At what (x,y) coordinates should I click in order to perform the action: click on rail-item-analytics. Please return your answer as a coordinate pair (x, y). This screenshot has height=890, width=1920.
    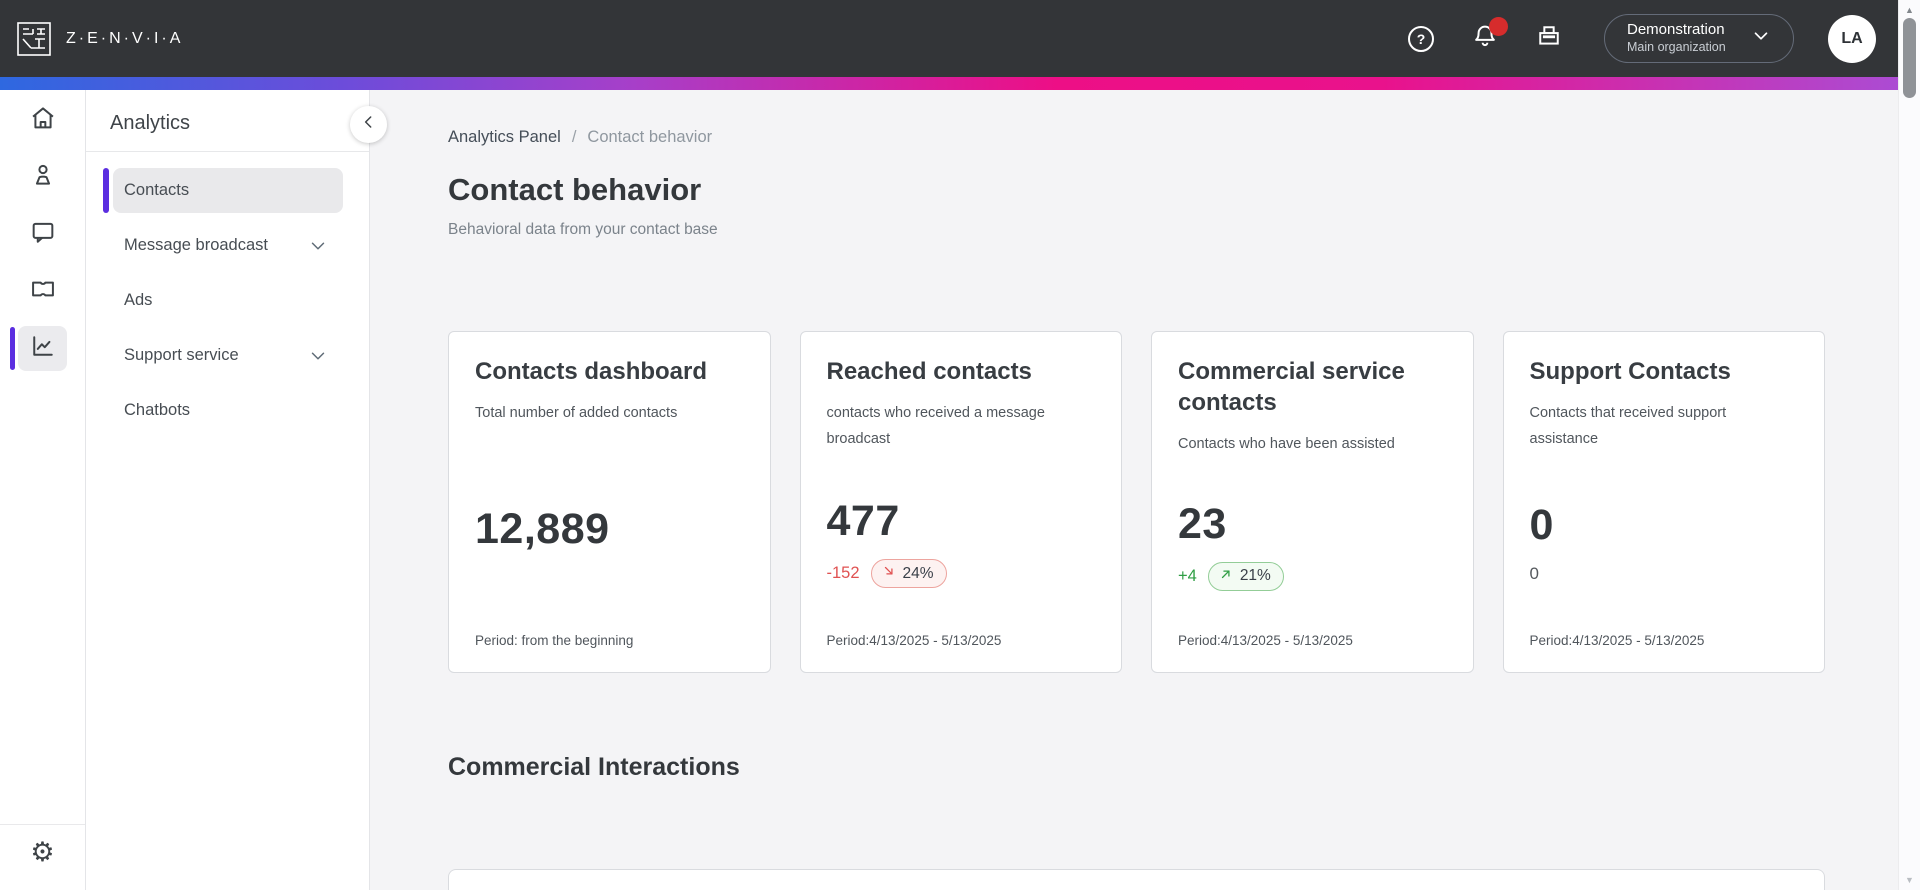
    Looking at the image, I should click on (38, 348).